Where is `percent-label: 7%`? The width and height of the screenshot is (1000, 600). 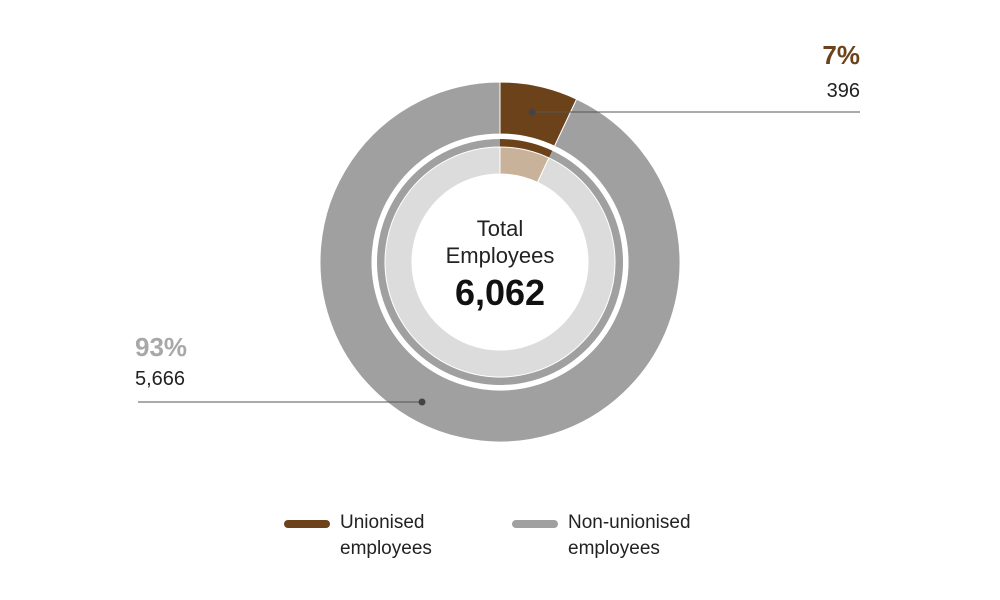
percent-label: 7% is located at coordinates (841, 55).